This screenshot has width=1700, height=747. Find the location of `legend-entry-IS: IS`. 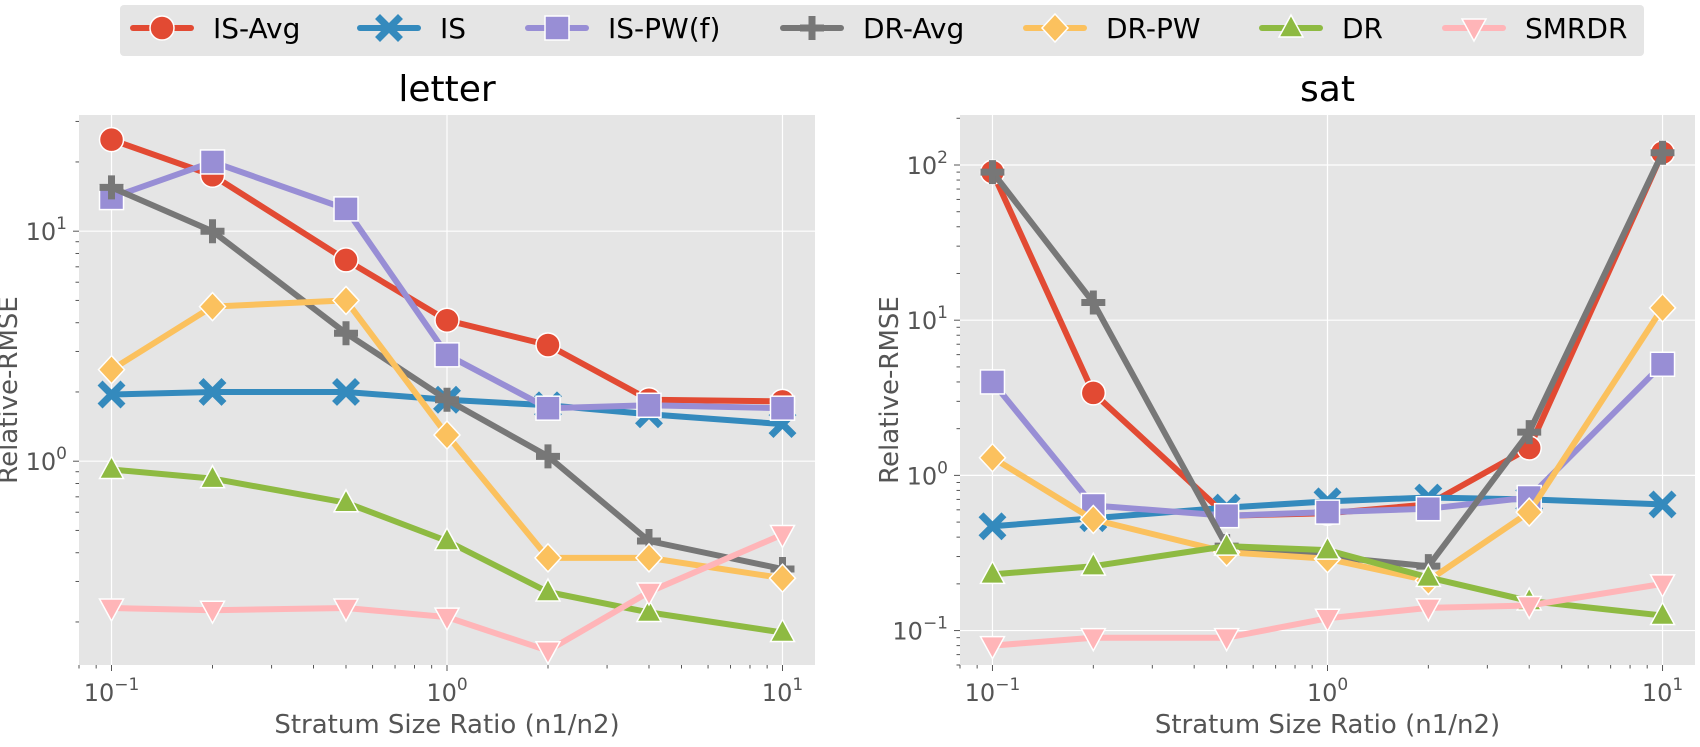

legend-entry-IS: IS is located at coordinates (411, 28).